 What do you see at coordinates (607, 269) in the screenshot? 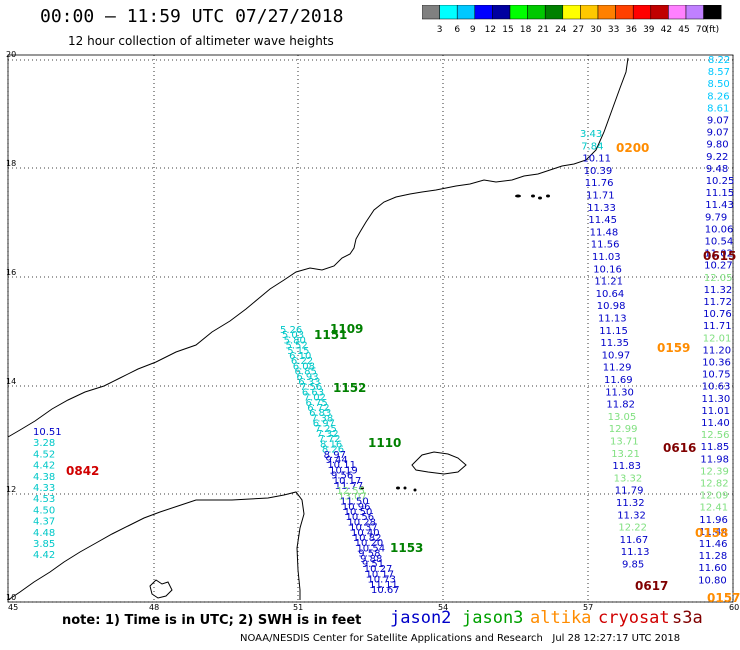
I see `wave-height-value: 10.16` at bounding box center [607, 269].